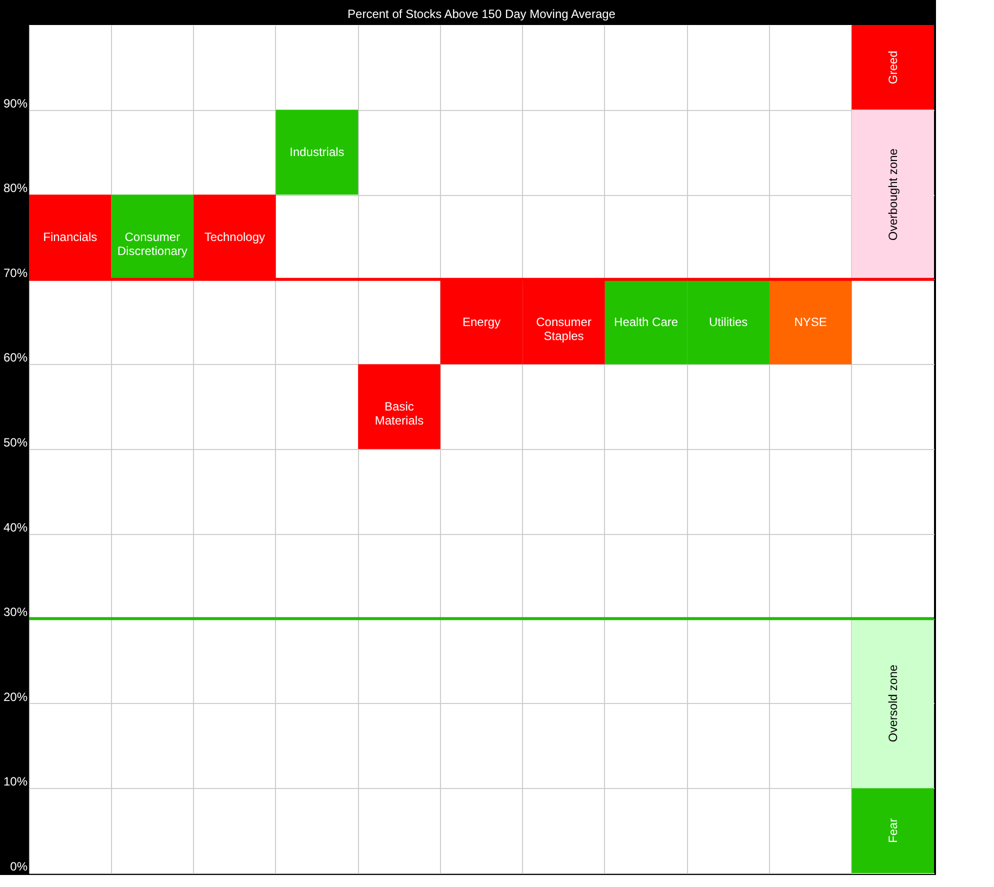  Describe the element at coordinates (317, 152) in the screenshot. I see `data-label: Industrials` at that location.